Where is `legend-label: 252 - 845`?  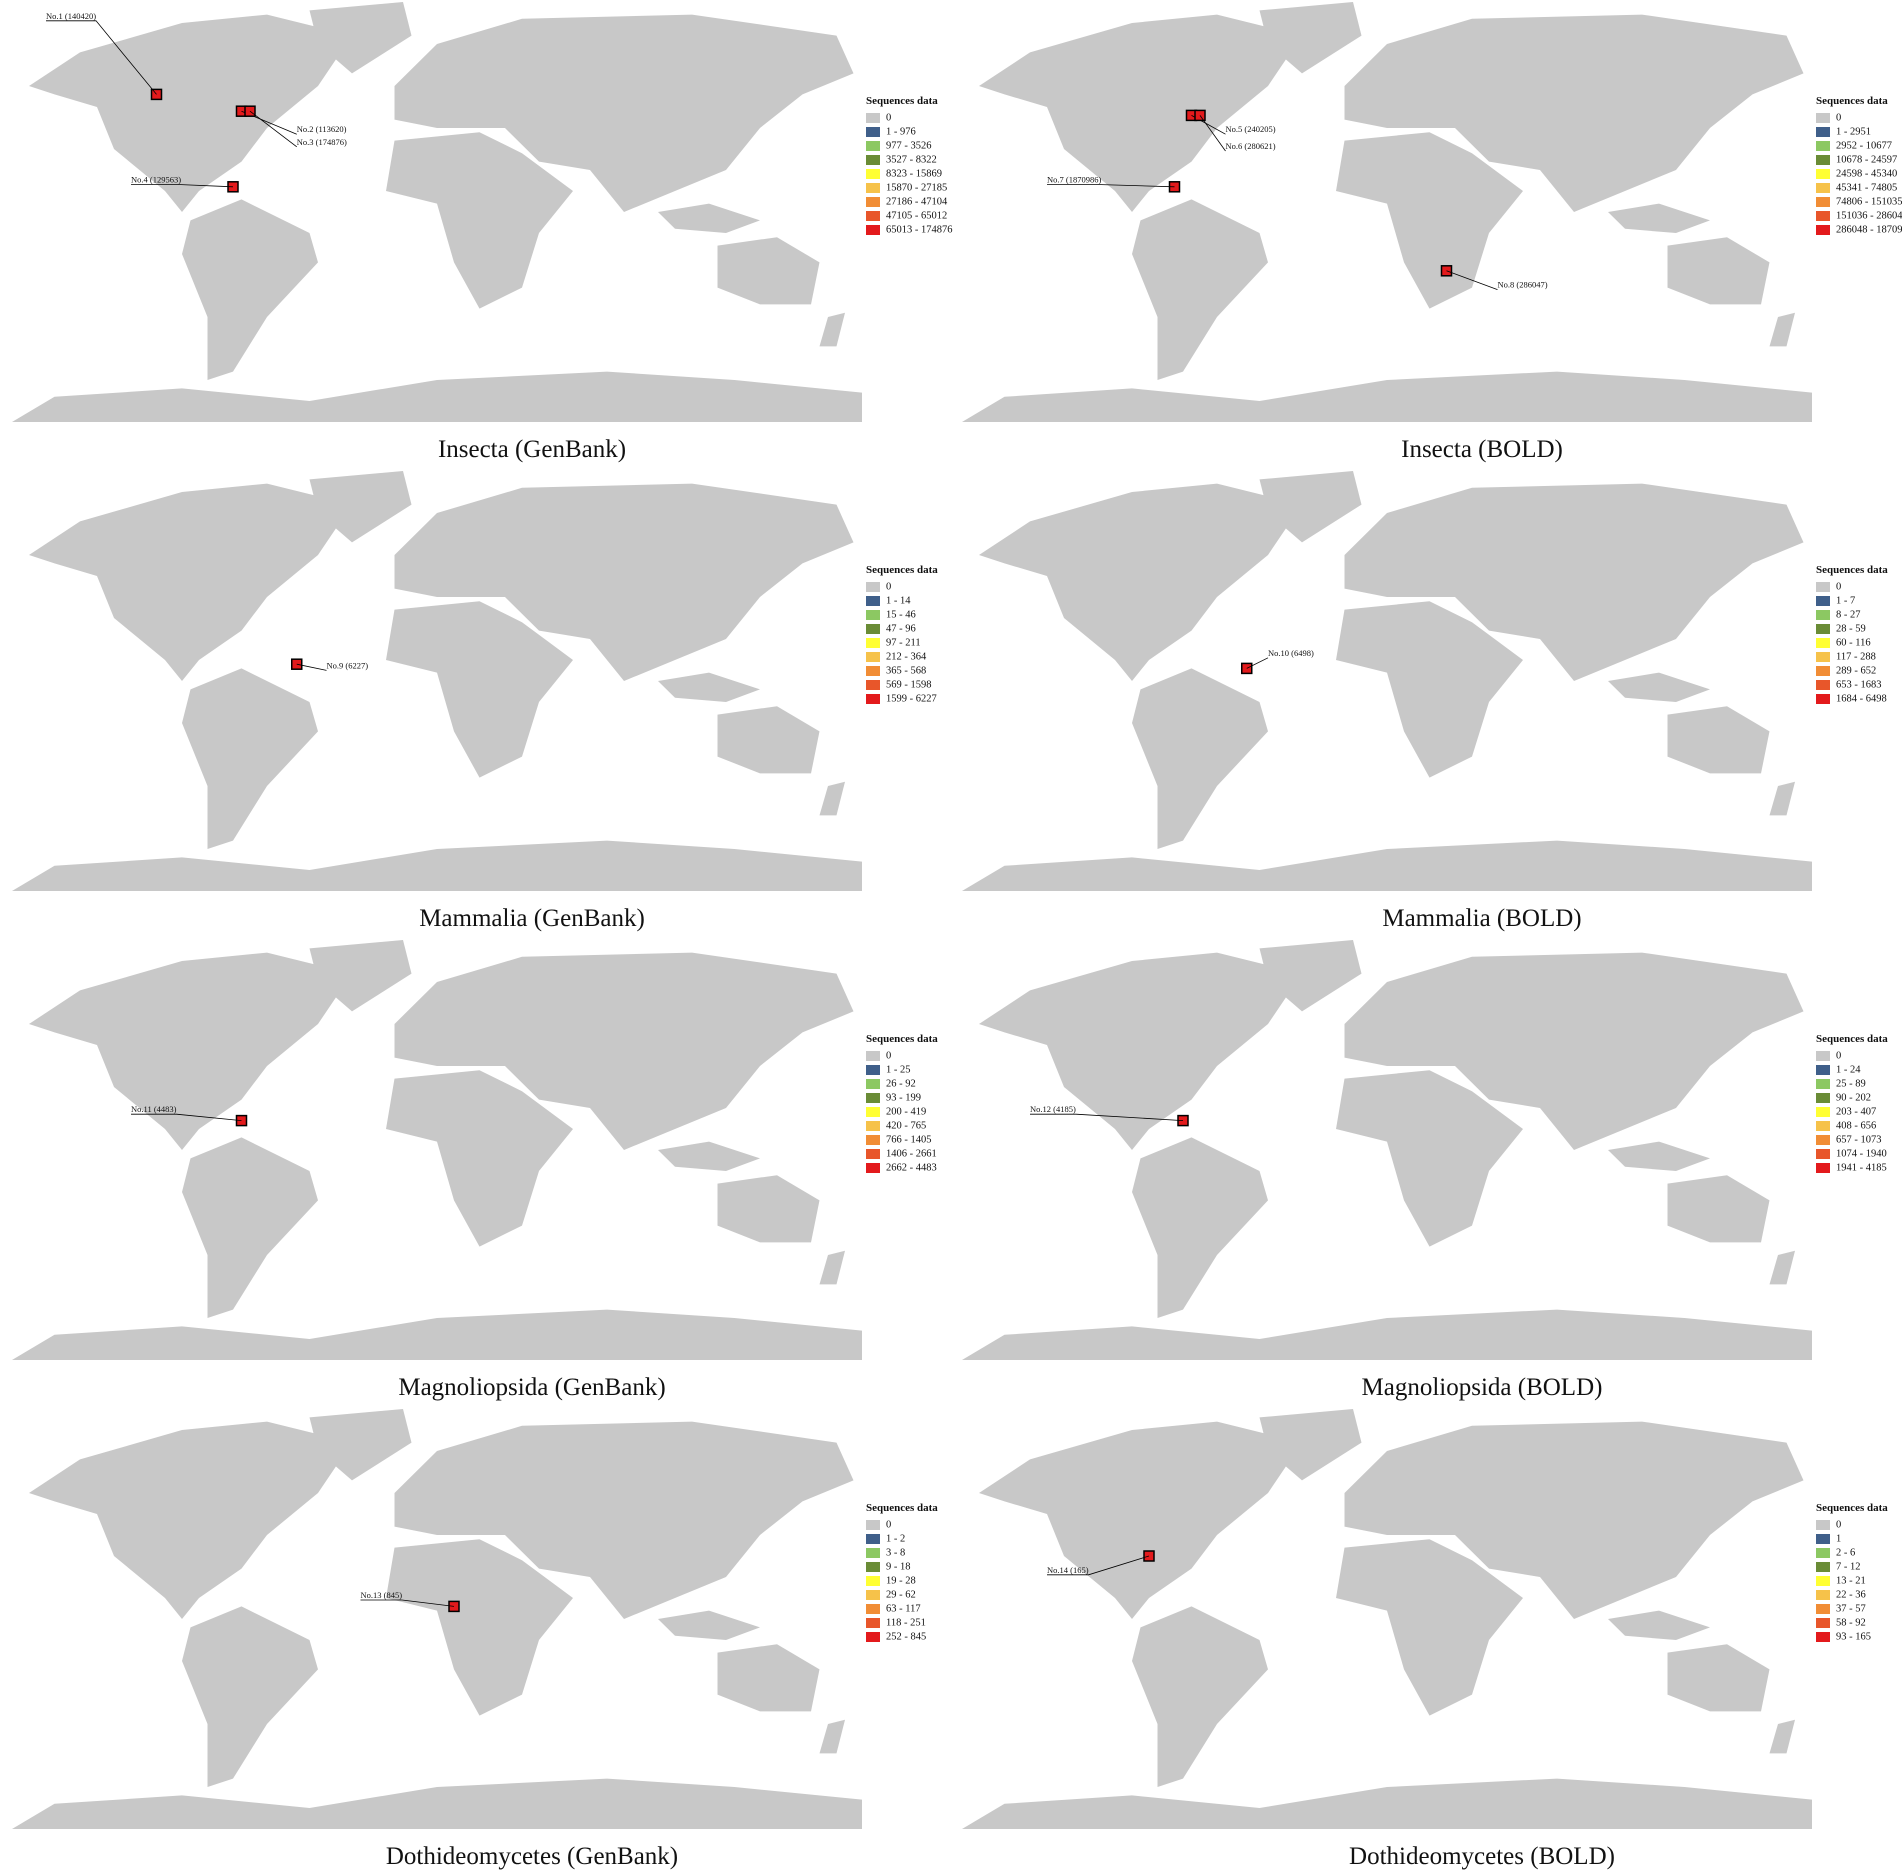 legend-label: 252 - 845 is located at coordinates (906, 1636).